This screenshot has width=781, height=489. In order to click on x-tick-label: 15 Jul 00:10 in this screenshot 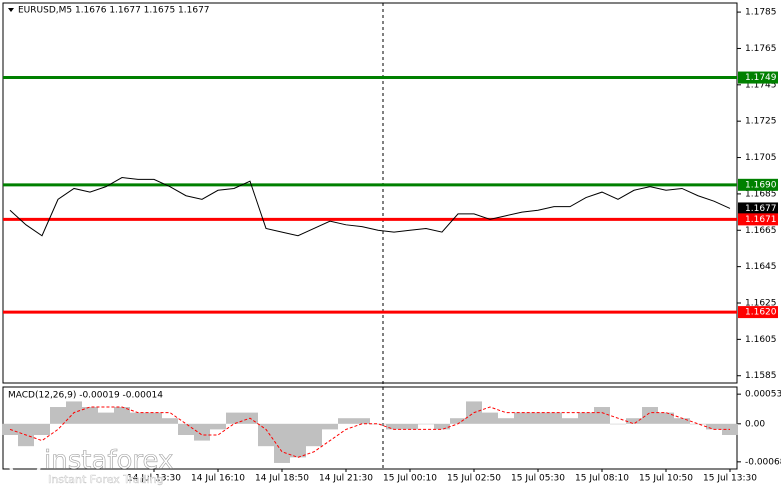, I will do `click(410, 479)`.